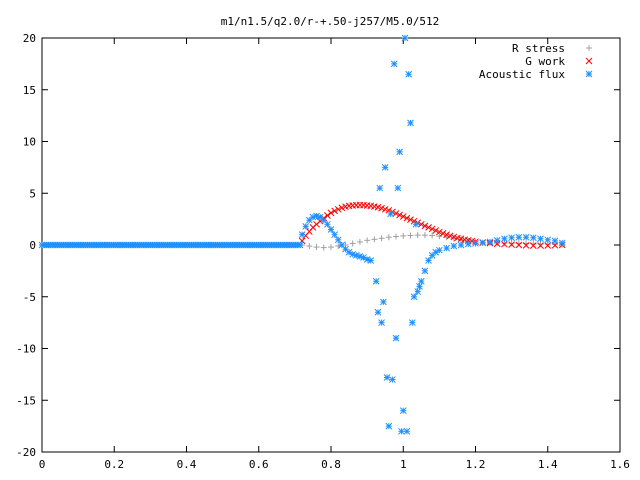 This screenshot has width=640, height=480. I want to click on y-tick-label: 10, so click(29, 142).